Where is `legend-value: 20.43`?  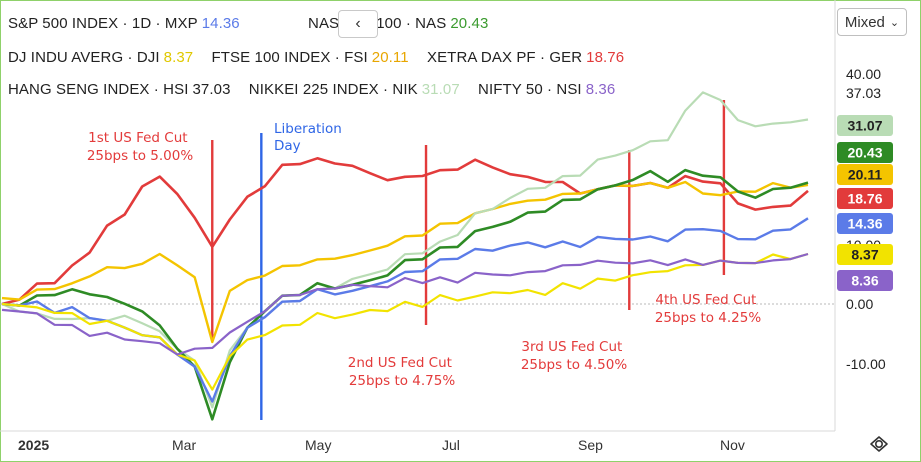
legend-value: 20.43 is located at coordinates (469, 23).